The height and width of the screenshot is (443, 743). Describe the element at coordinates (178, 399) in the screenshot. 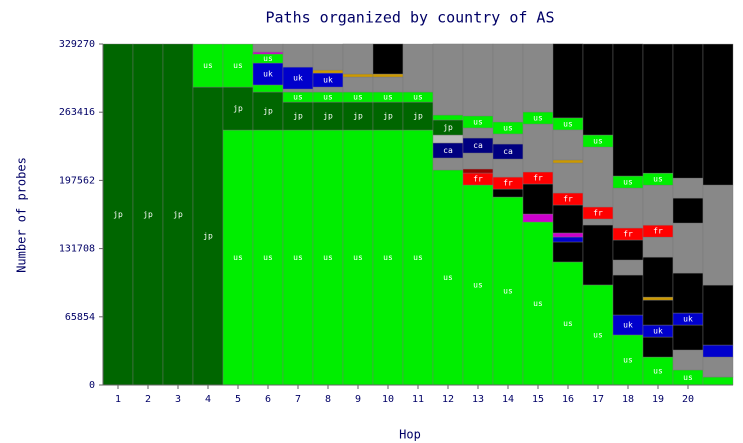

I see `x-tick-label: 3` at that location.